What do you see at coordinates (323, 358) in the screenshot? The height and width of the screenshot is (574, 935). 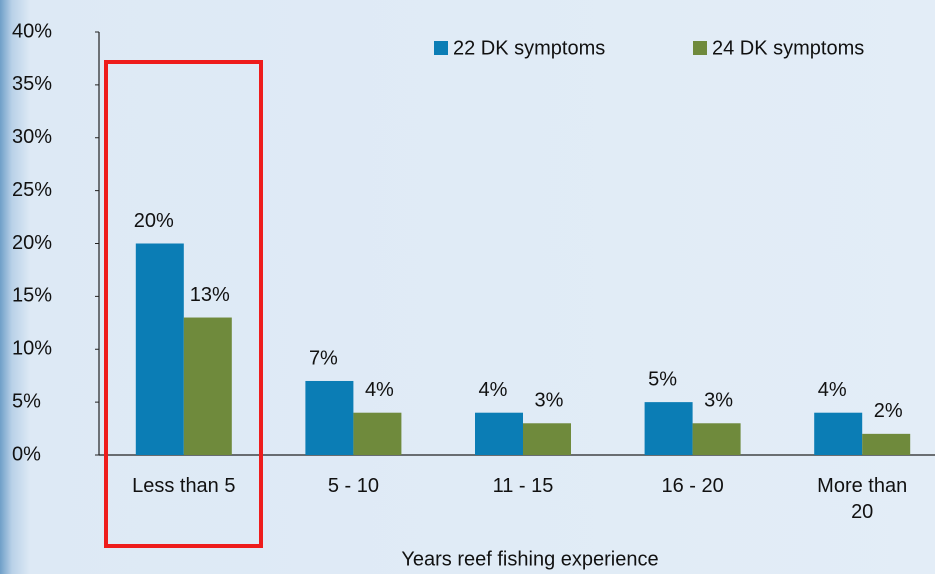 I see `value-label: 7%` at bounding box center [323, 358].